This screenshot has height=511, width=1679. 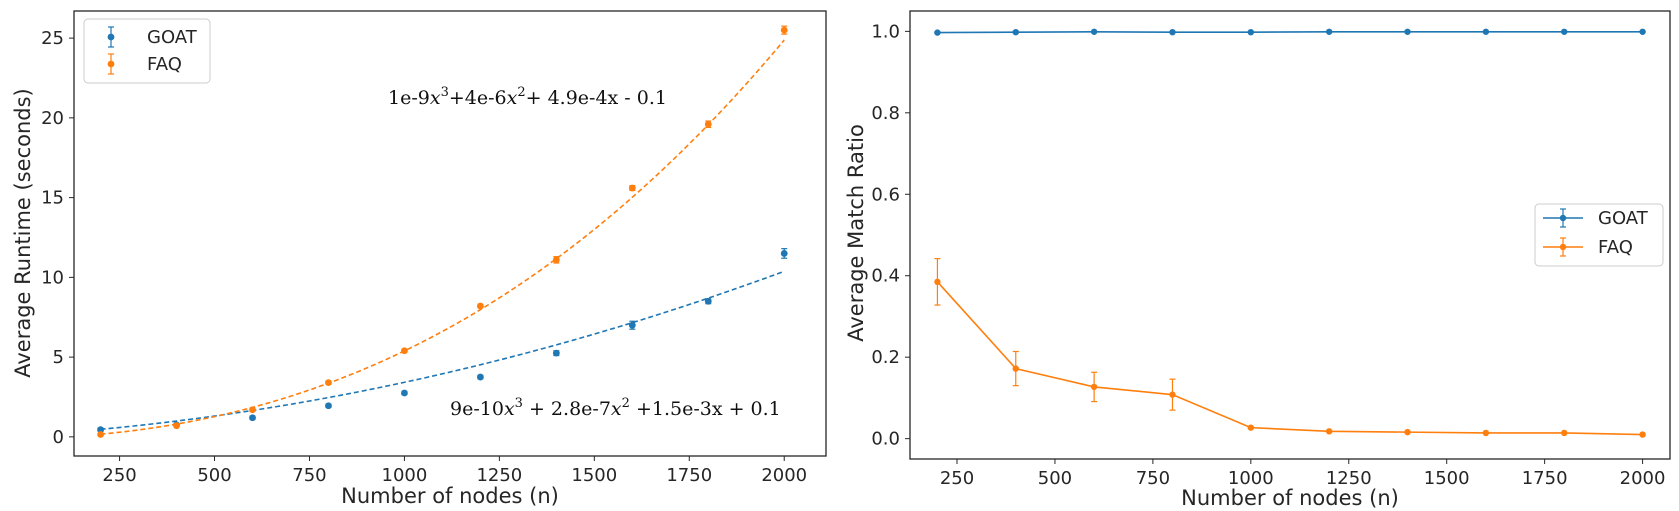 I want to click on match-x-tick-label: 1500, so click(x=1447, y=478).